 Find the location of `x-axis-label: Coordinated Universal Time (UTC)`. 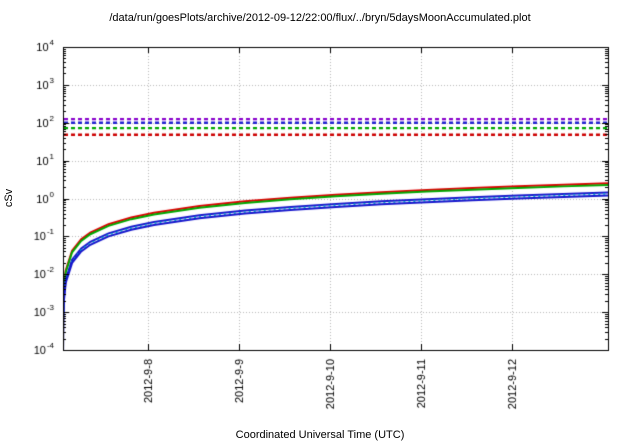

x-axis-label: Coordinated Universal Time (UTC) is located at coordinates (320, 435).